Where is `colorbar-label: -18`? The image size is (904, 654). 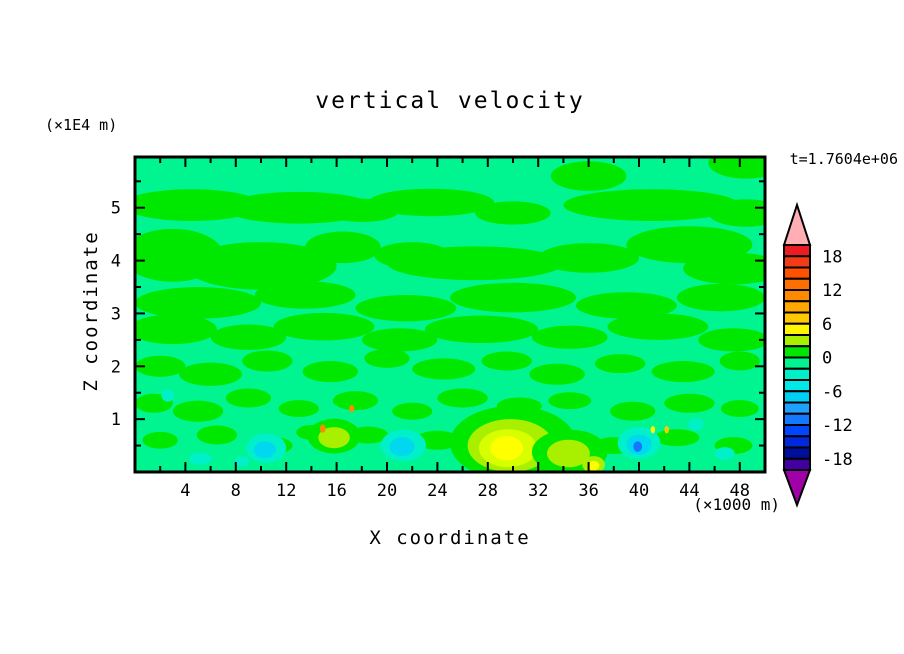 colorbar-label: -18 is located at coordinates (837, 460).